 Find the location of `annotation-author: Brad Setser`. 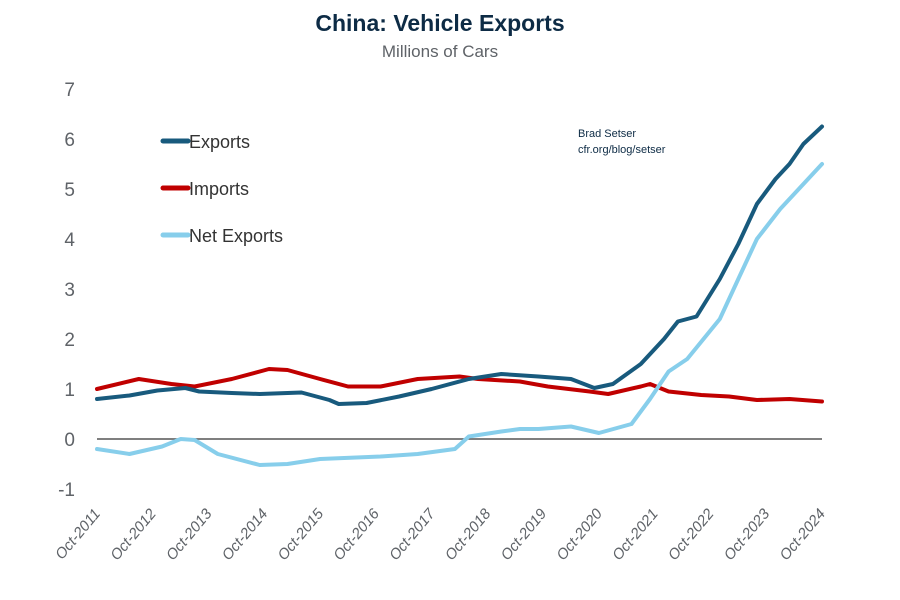

annotation-author: Brad Setser is located at coordinates (607, 134).